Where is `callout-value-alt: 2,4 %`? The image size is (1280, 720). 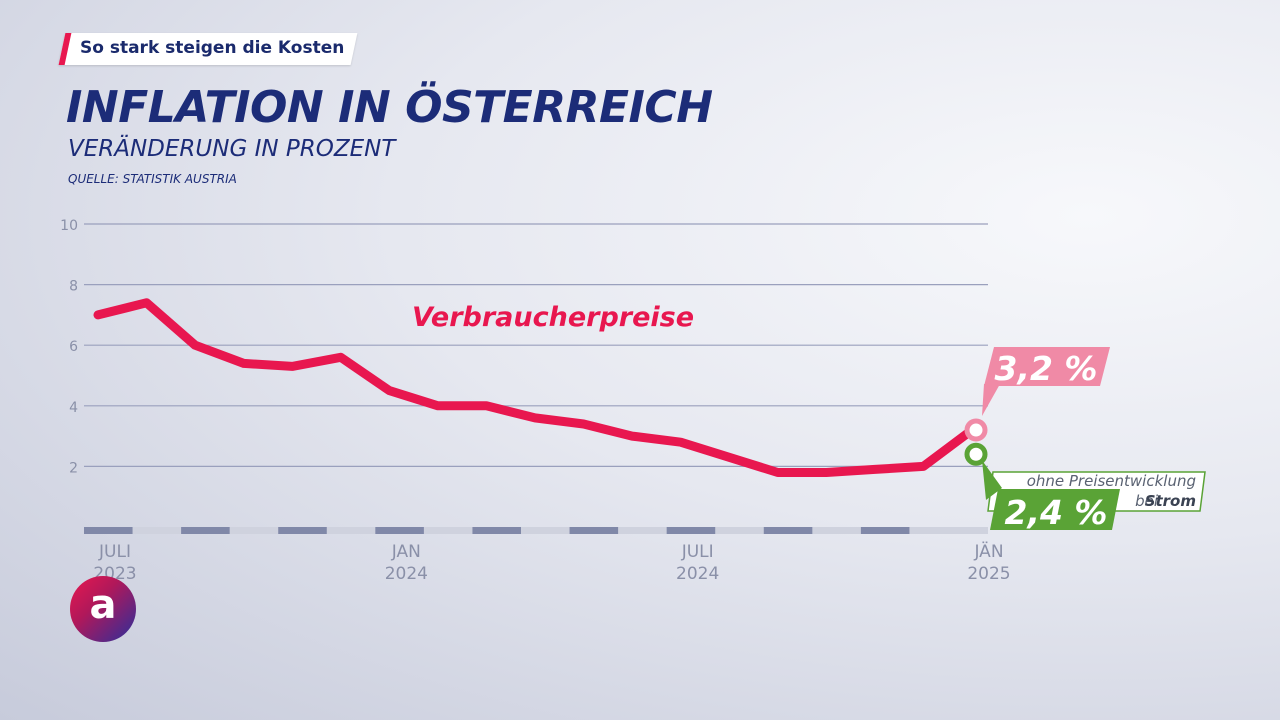 callout-value-alt: 2,4 % is located at coordinates (1055, 512).